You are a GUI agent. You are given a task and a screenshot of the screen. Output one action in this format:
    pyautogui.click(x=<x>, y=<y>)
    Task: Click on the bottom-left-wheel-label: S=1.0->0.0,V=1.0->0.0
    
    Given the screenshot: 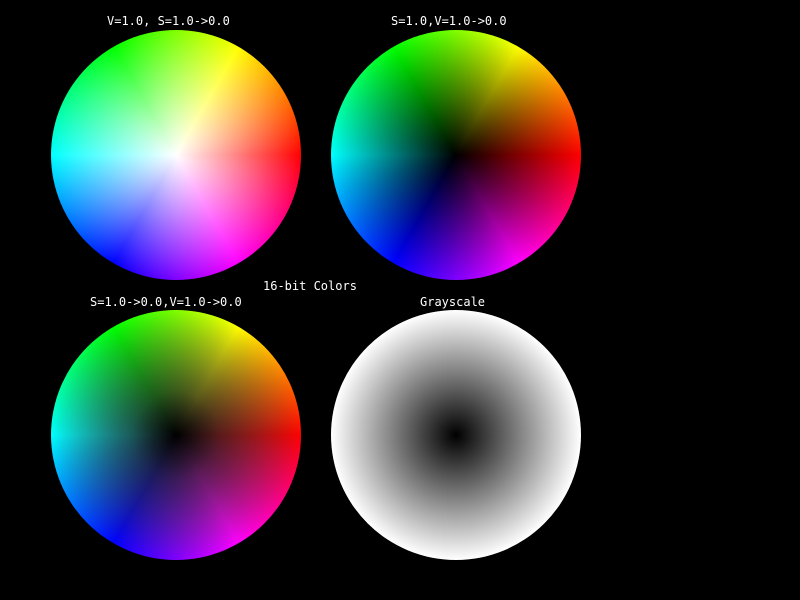 What is the action you would take?
    pyautogui.click(x=166, y=302)
    